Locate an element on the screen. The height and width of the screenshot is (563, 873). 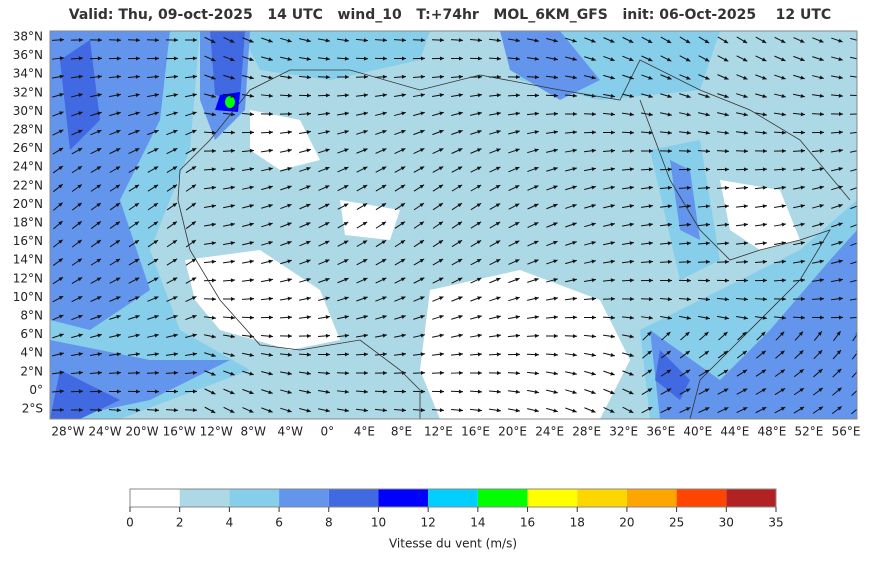
x-label: 16°W is located at coordinates (179, 432).